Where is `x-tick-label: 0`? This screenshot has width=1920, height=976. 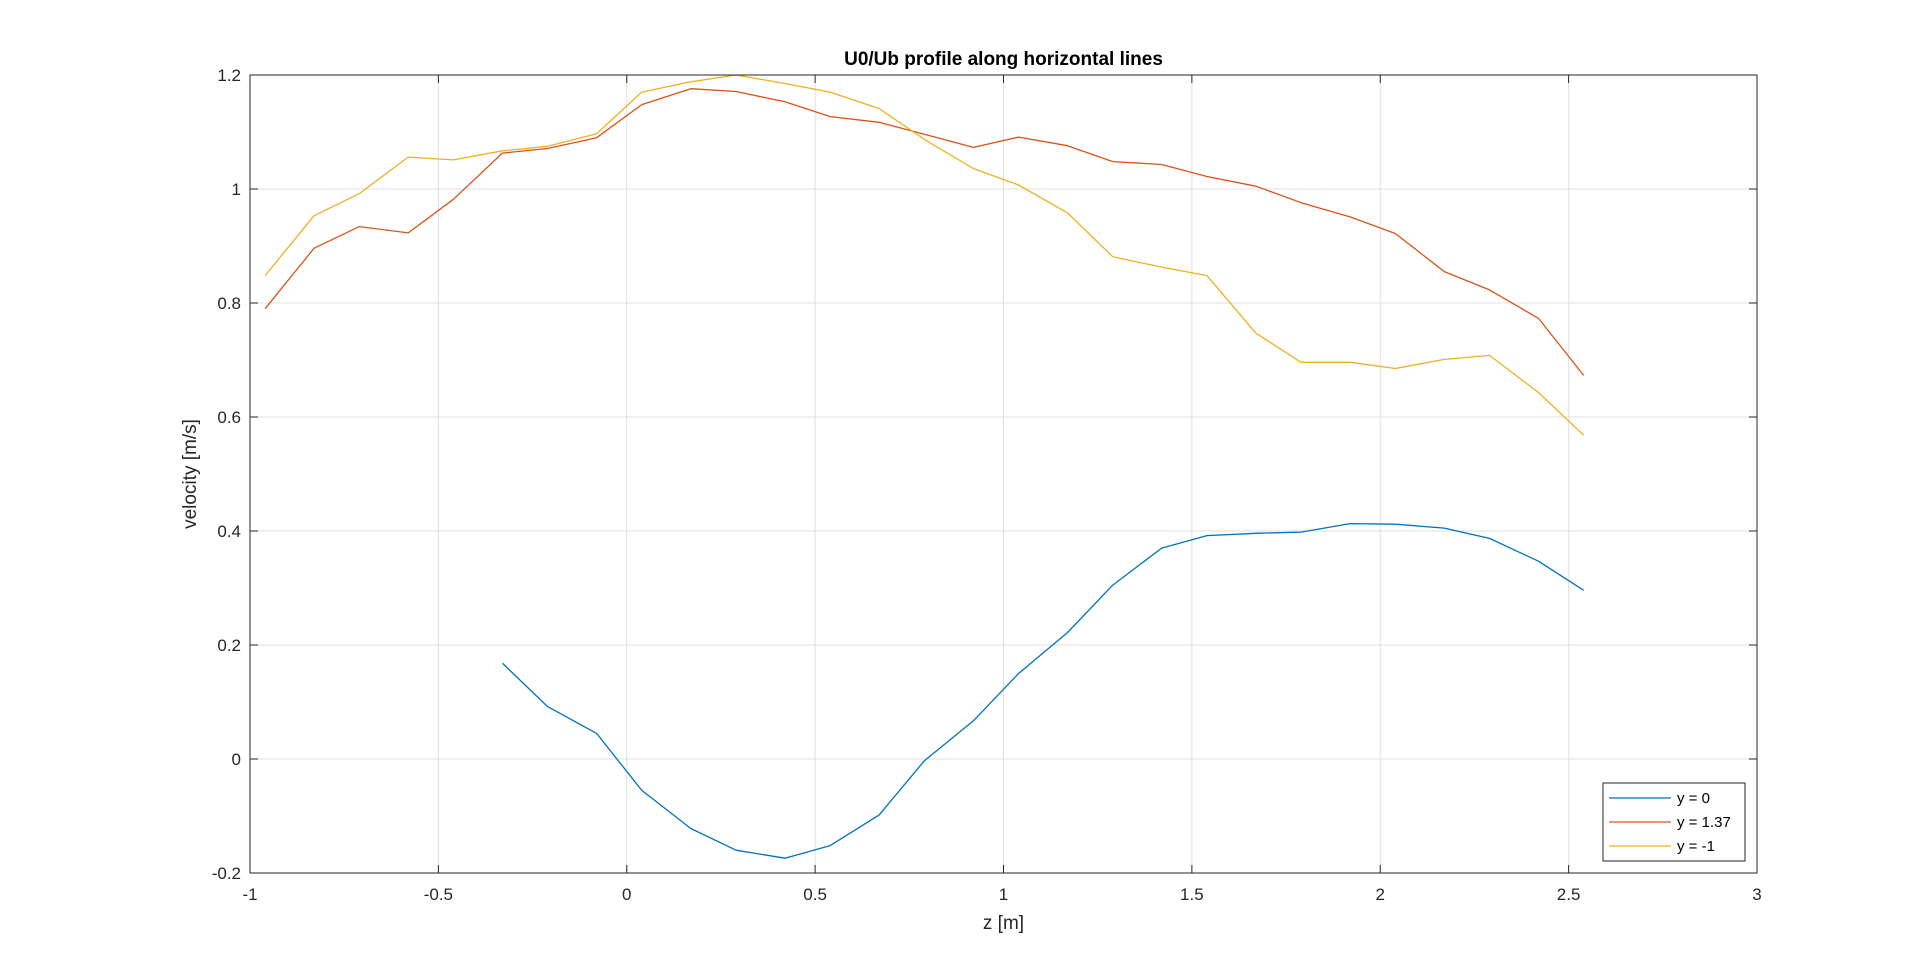 x-tick-label: 0 is located at coordinates (626, 894).